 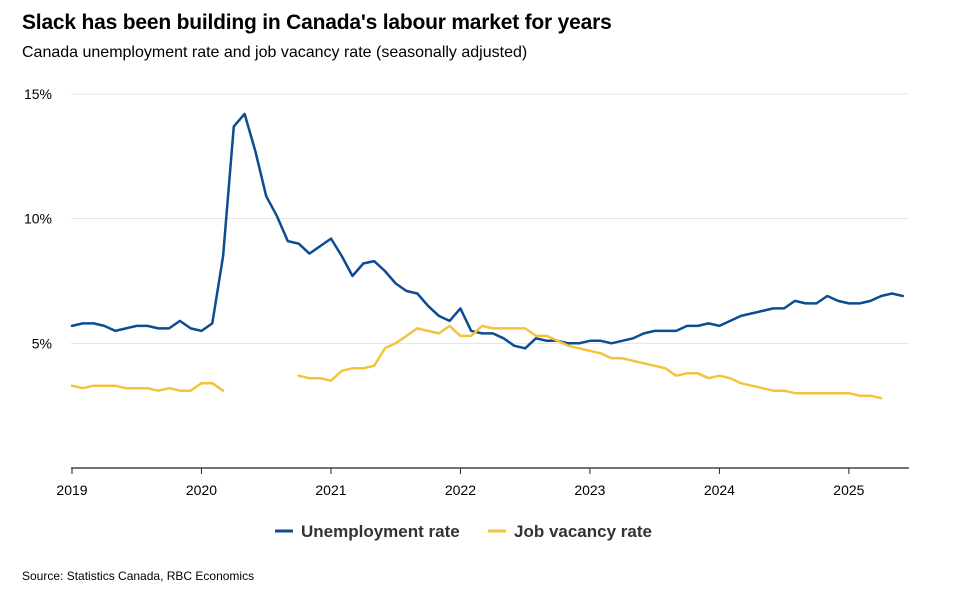 What do you see at coordinates (463, 531) in the screenshot?
I see `legend: Unemployment rate Job vacancy rate` at bounding box center [463, 531].